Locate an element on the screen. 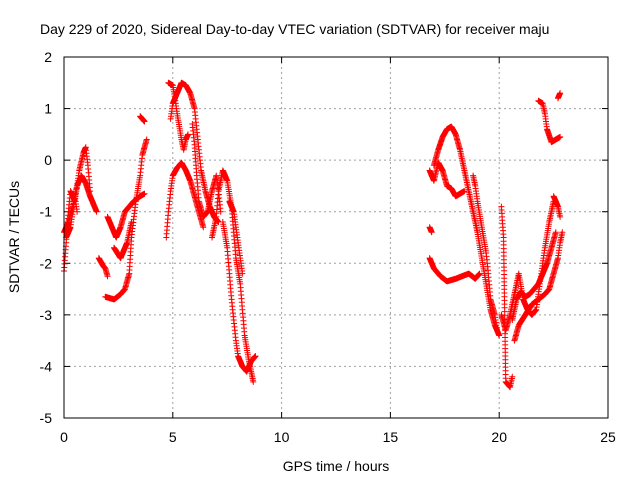 This screenshot has height=480, width=640. y-axis-label: SDTVAR / TECUs is located at coordinates (14, 237).